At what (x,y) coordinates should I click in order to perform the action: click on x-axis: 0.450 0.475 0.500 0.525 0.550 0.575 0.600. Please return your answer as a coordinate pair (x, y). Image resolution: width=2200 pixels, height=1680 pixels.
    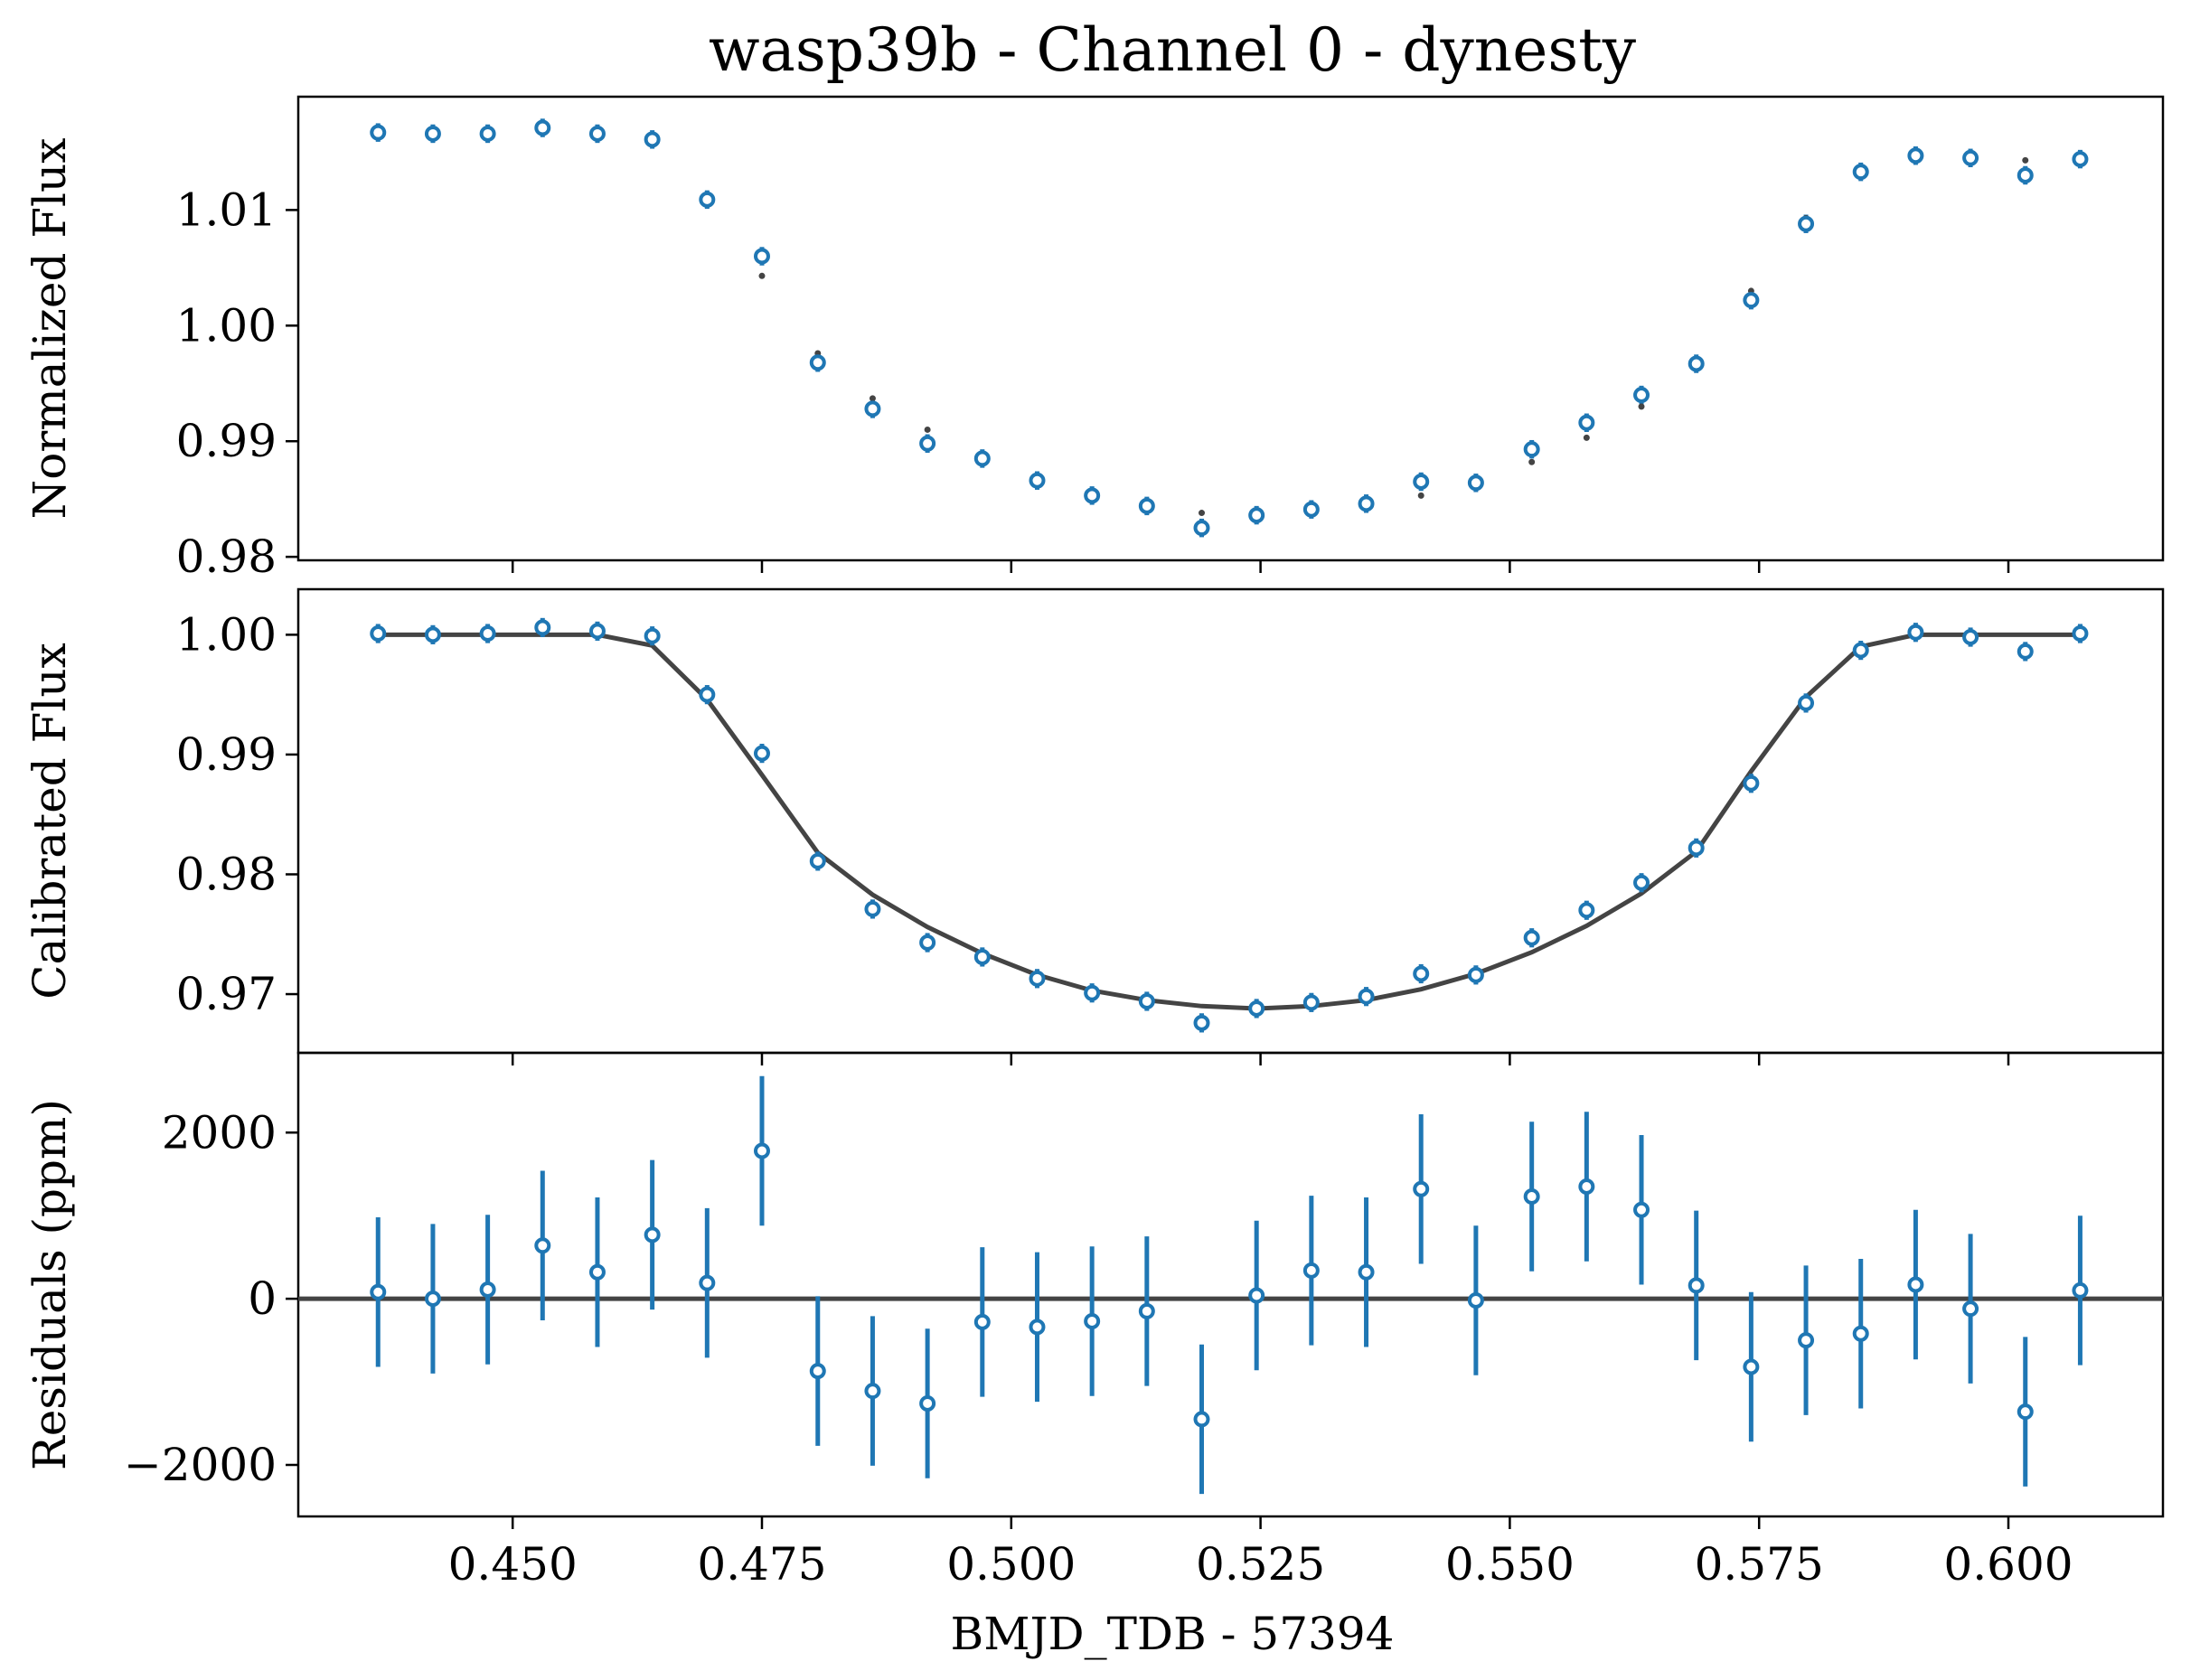
    Looking at the image, I should click on (1260, 1564).